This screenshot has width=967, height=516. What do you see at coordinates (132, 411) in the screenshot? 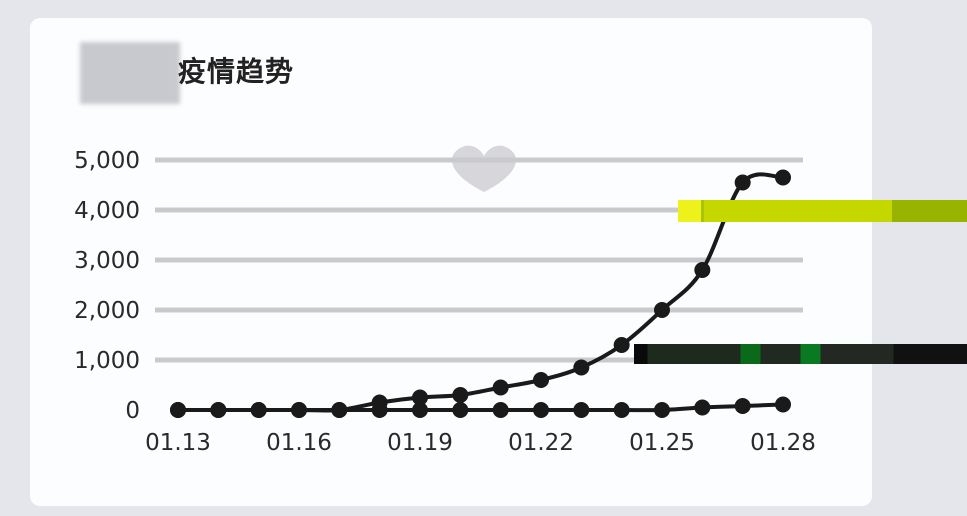
I see `y-tick-label: 0` at bounding box center [132, 411].